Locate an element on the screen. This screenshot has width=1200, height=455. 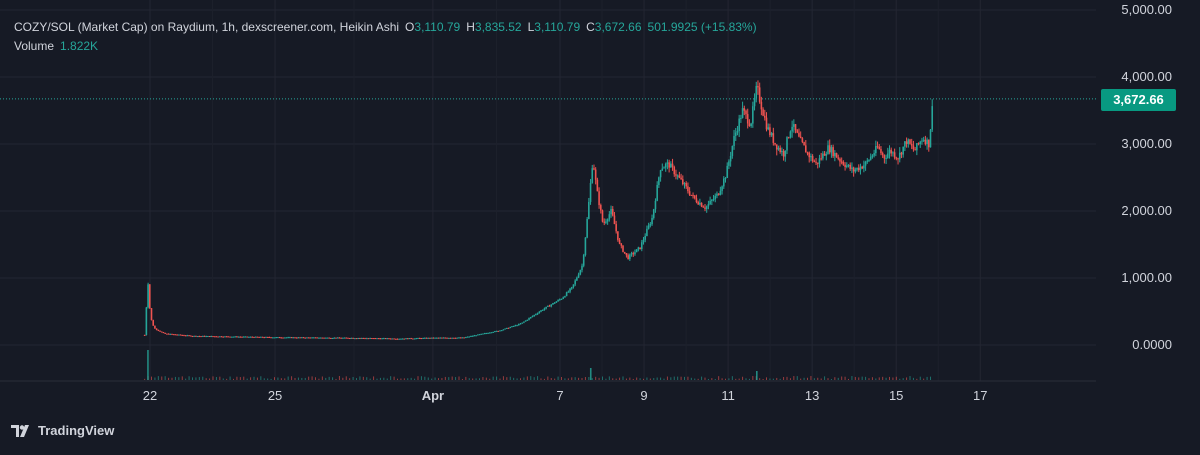
x-tick-label: 7 is located at coordinates (559, 395).